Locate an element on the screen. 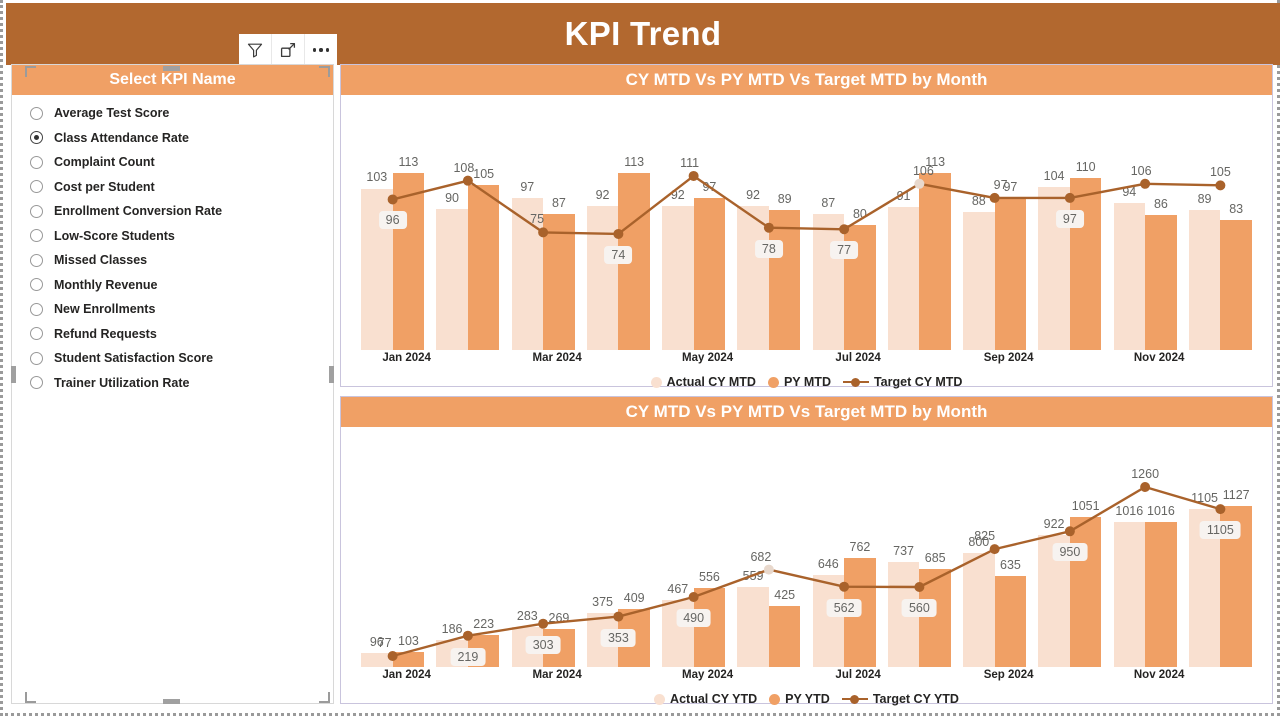 The image size is (1280, 716). kpi-option-trainer-utilization-rate: Trainer Utilization Rate is located at coordinates (172, 383).